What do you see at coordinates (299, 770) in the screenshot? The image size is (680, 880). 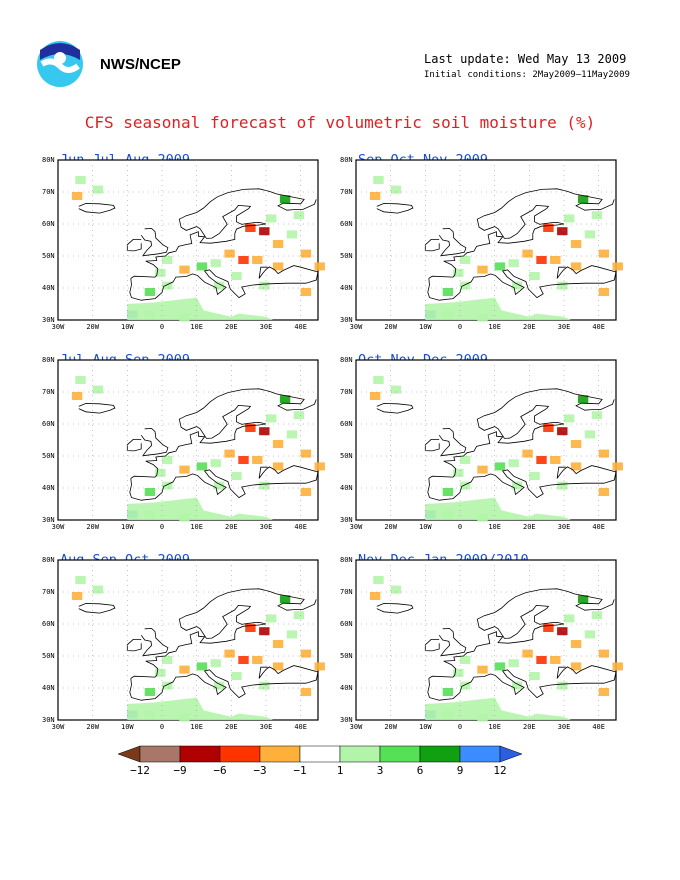 I see `colorbar-label: −1` at bounding box center [299, 770].